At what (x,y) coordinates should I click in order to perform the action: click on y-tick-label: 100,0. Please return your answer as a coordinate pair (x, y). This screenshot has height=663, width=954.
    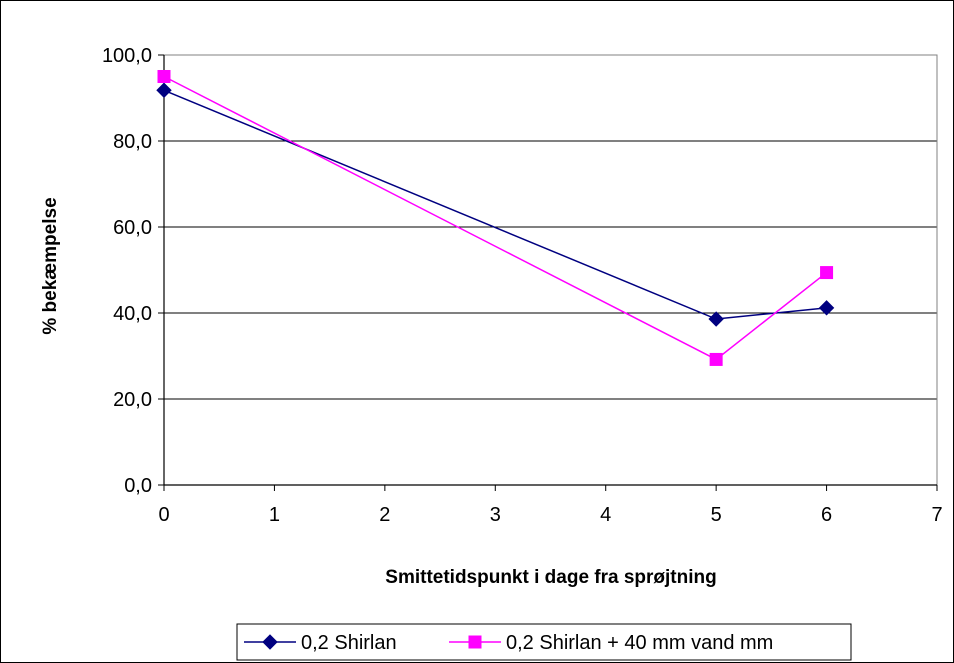
    Looking at the image, I should click on (127, 56).